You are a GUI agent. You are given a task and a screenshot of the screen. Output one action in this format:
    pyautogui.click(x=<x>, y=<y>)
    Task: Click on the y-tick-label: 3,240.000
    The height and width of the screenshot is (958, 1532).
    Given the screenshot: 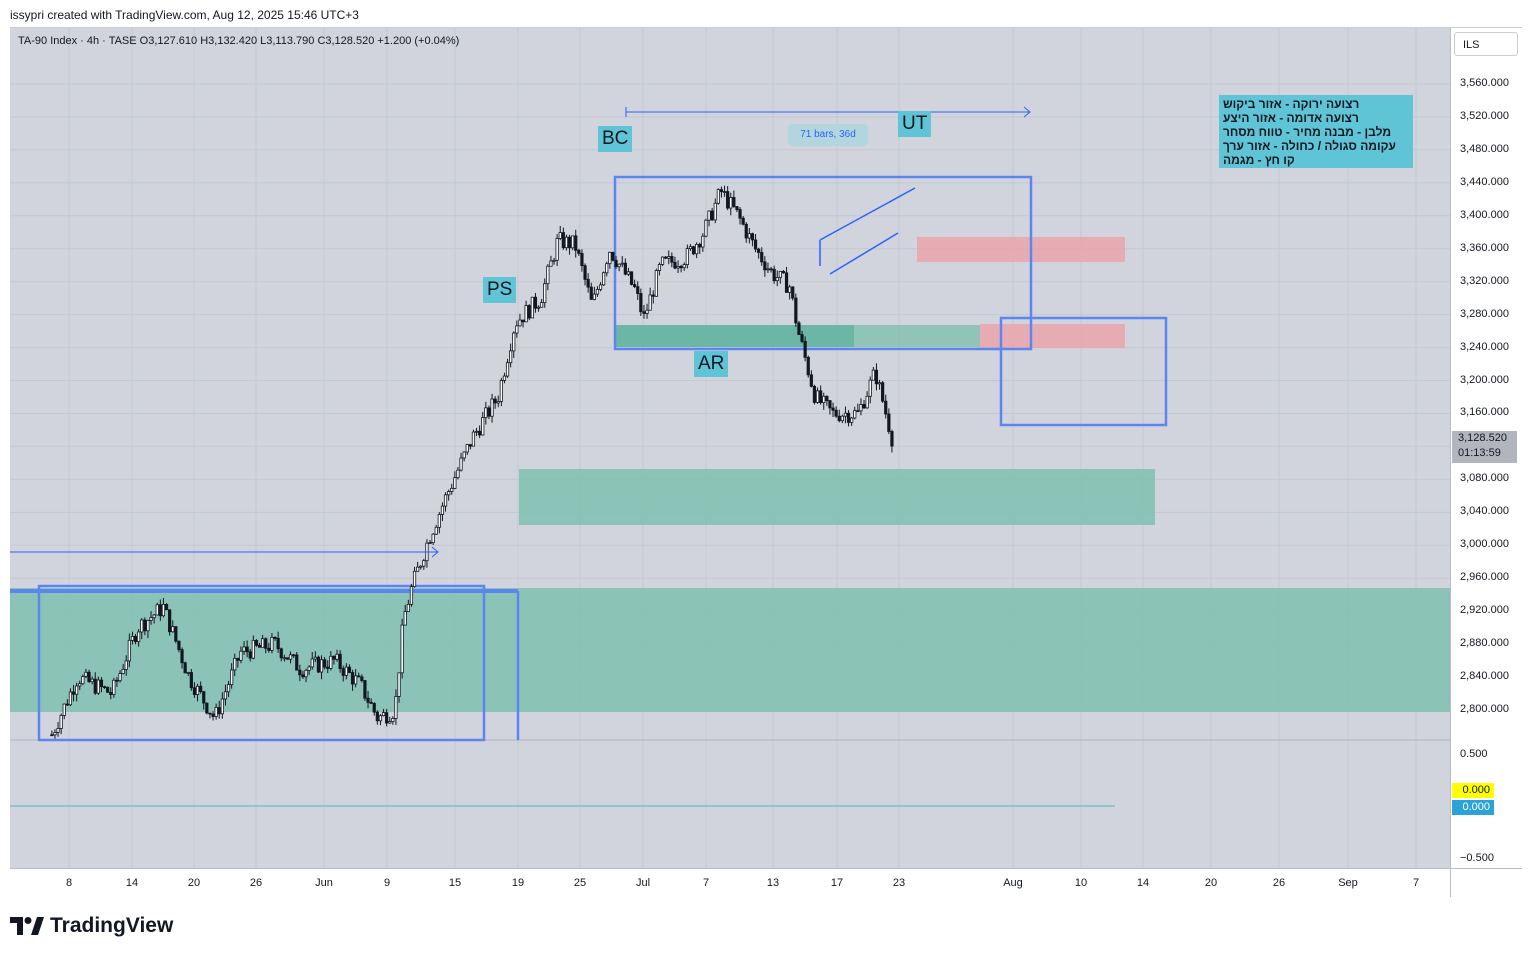 What is the action you would take?
    pyautogui.click(x=1484, y=346)
    